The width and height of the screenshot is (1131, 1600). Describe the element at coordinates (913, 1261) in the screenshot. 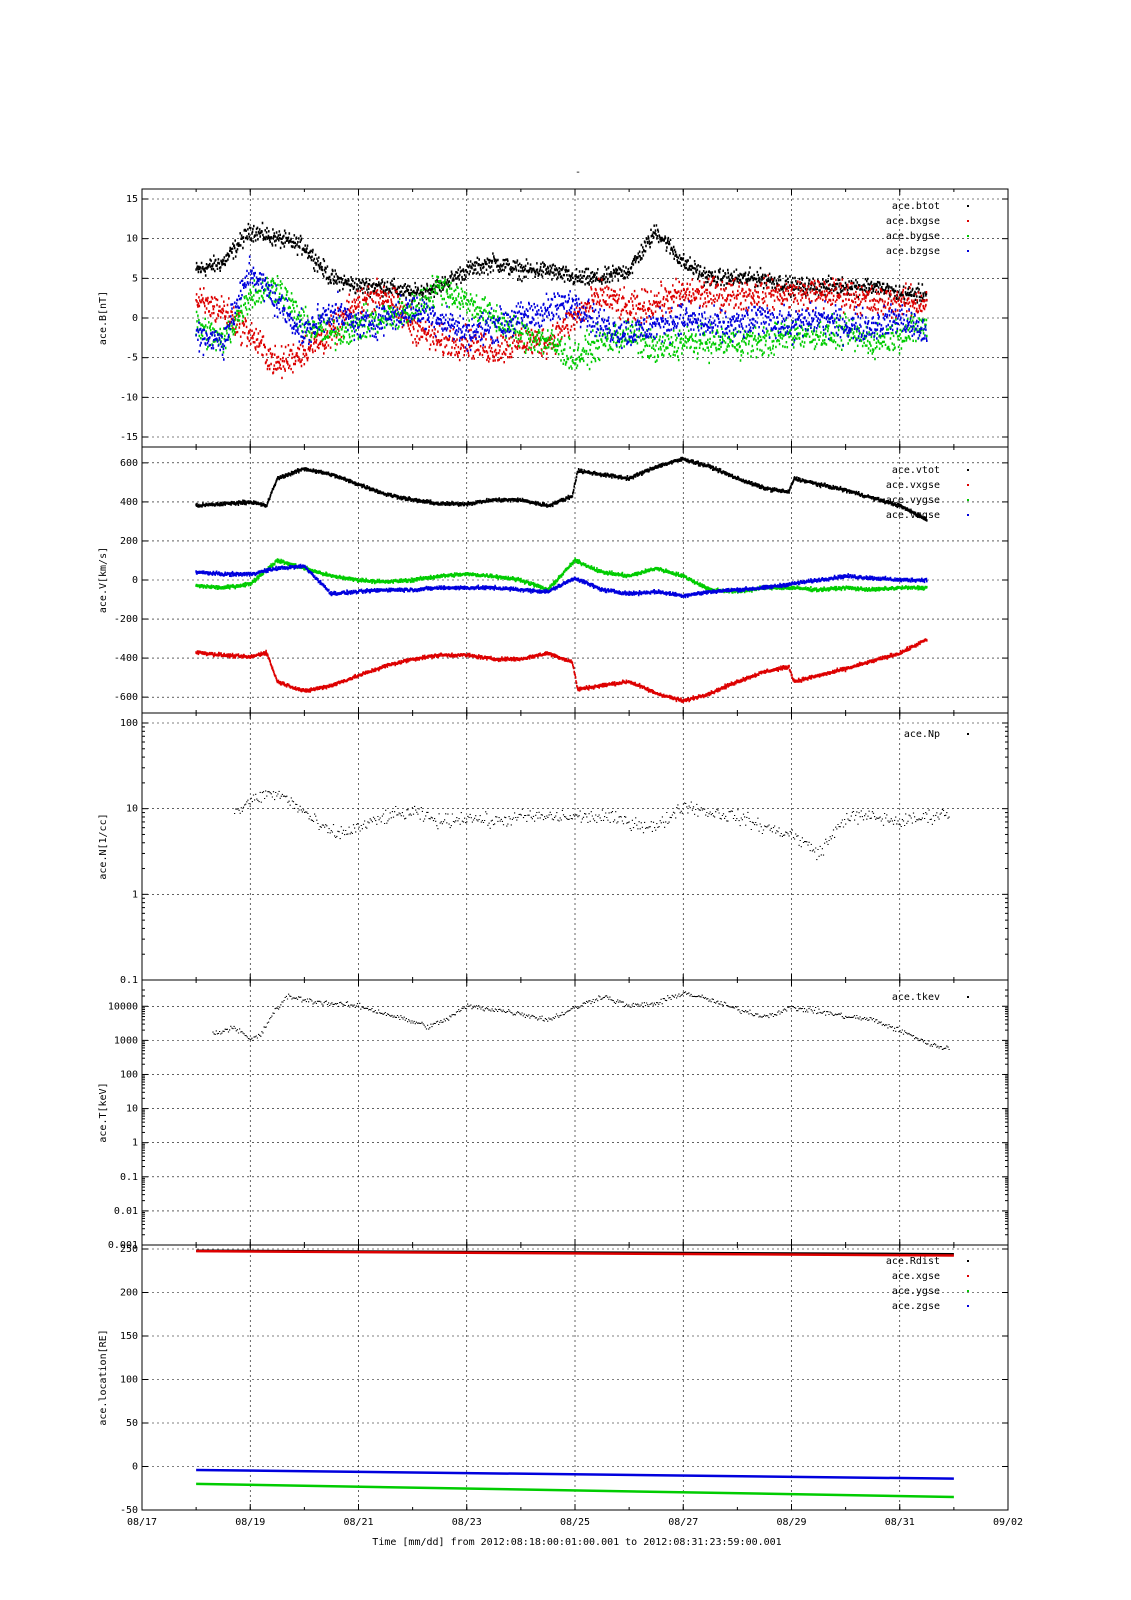

I see `legend-label: ace.Rdist` at that location.